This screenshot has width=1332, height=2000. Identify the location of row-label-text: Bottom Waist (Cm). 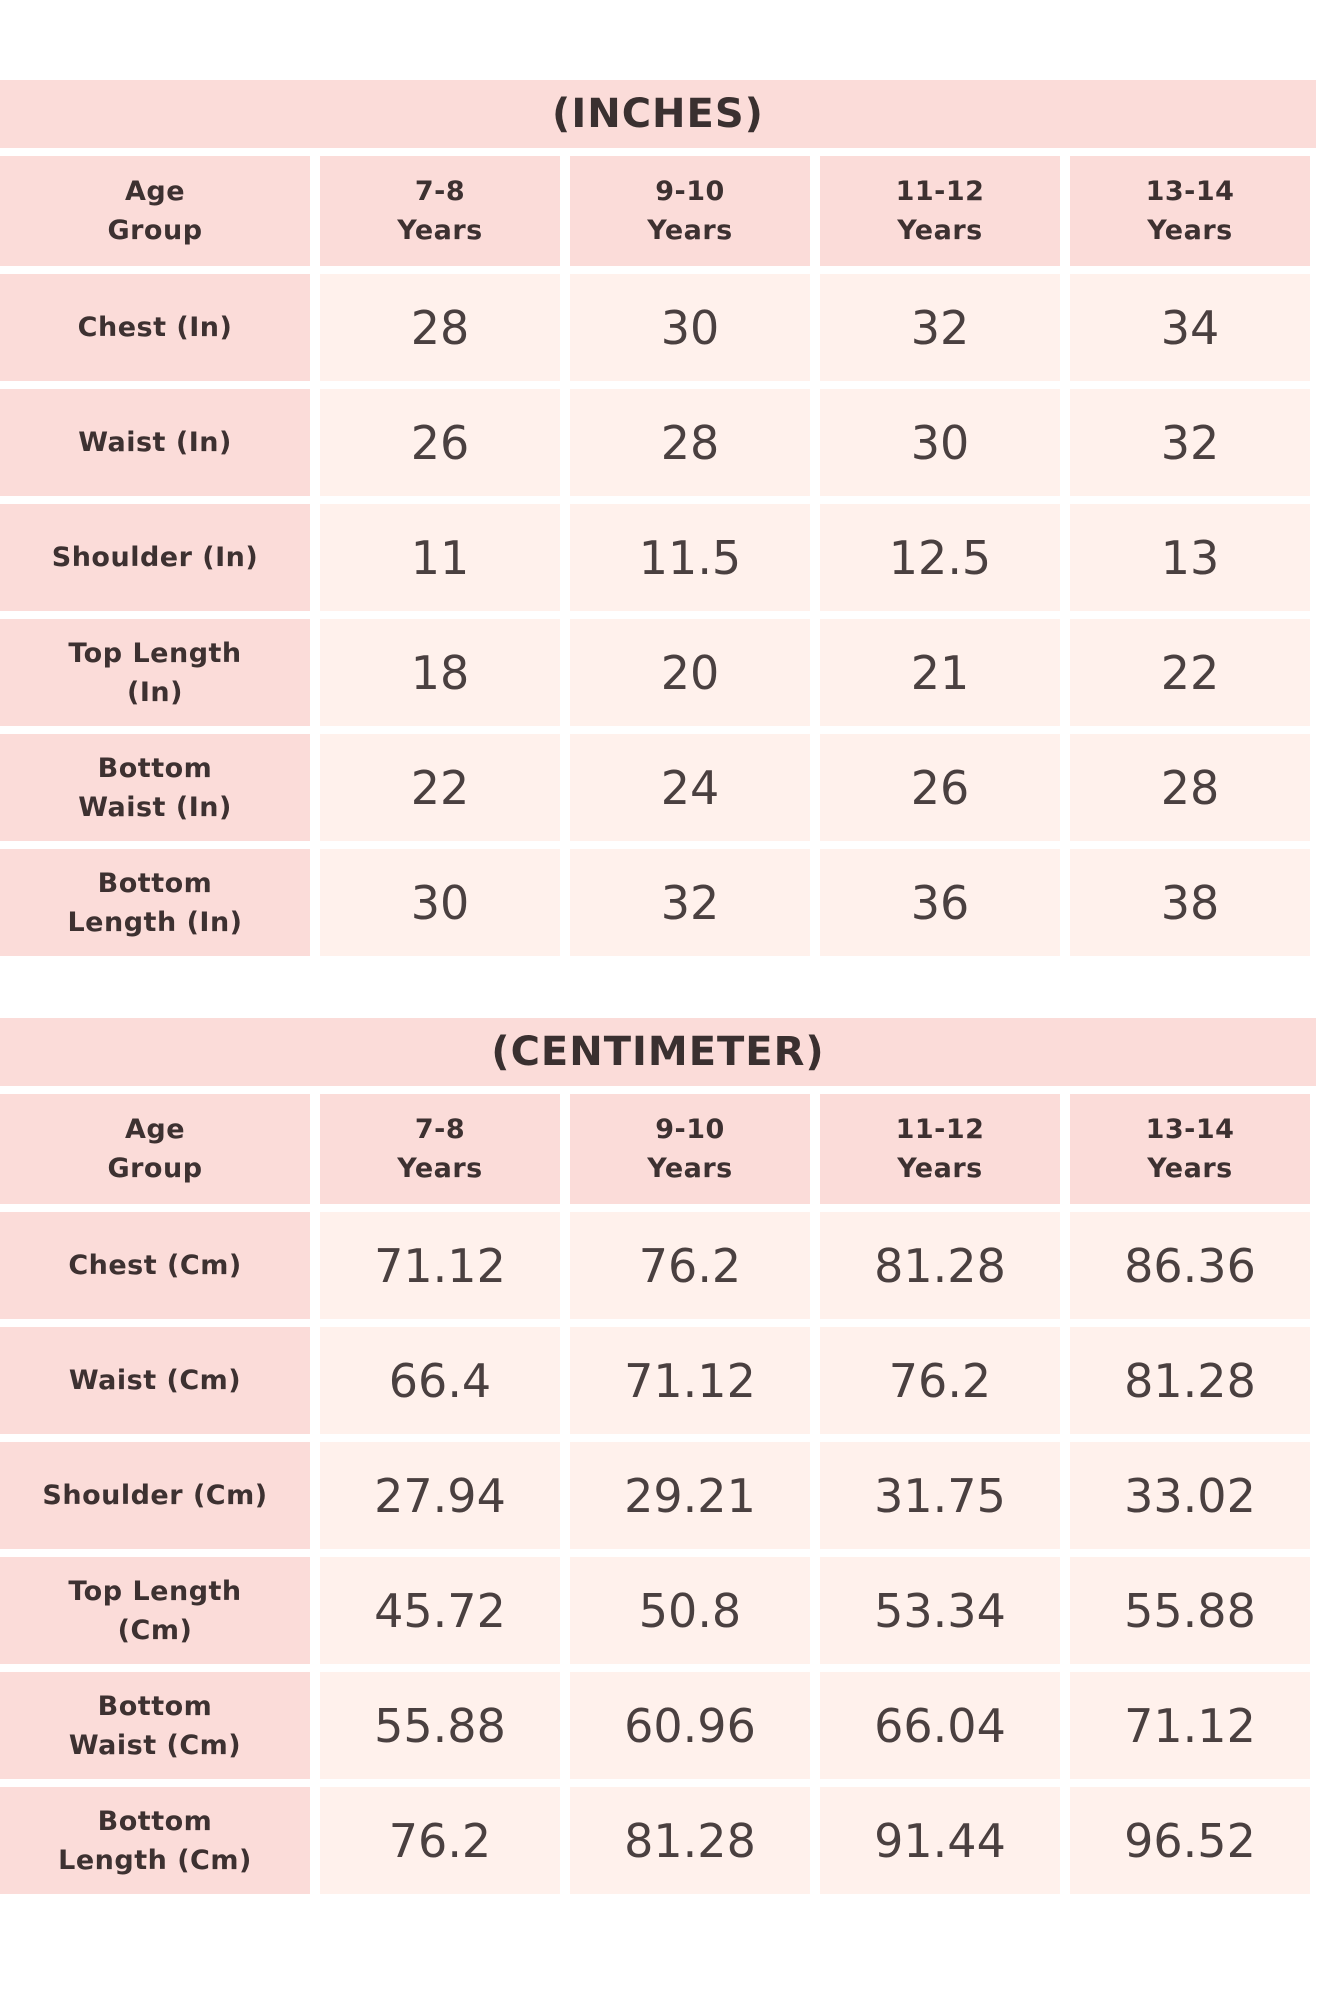
(155, 1725).